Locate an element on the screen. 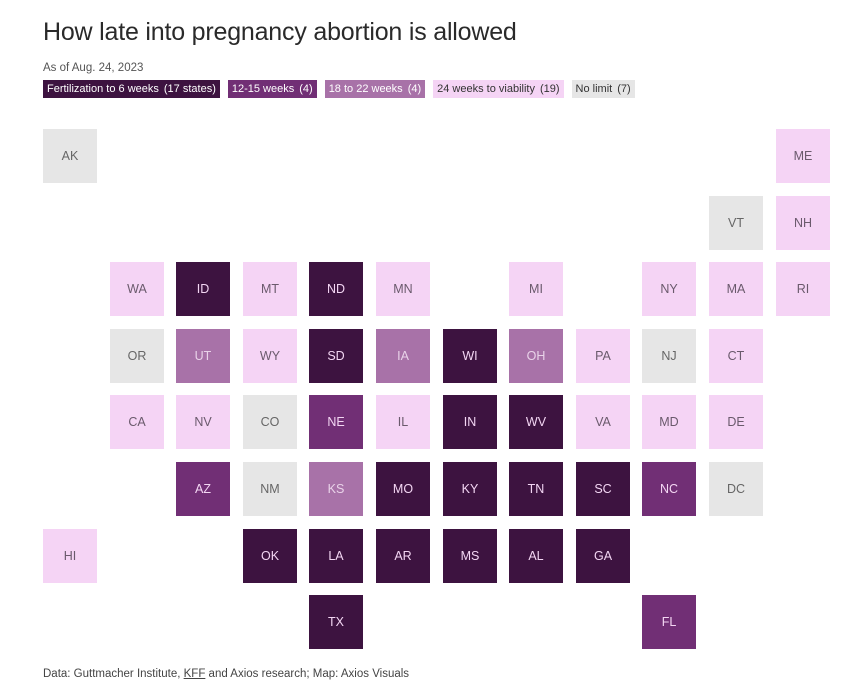 Image resolution: width=862 pixels, height=694 pixels. legend-item-c3: 24 weeks to viability (19) is located at coordinates (498, 89).